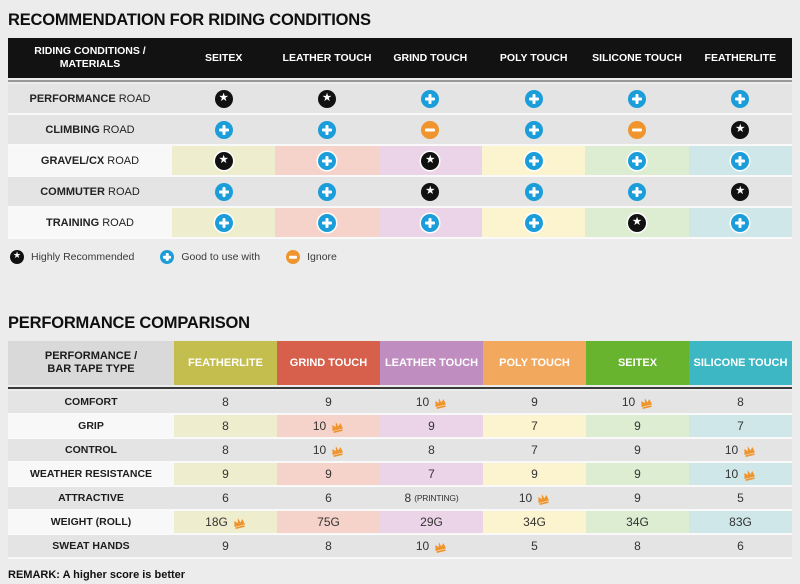 The image size is (800, 584). What do you see at coordinates (637, 522) in the screenshot?
I see `score-cell: 34G` at bounding box center [637, 522].